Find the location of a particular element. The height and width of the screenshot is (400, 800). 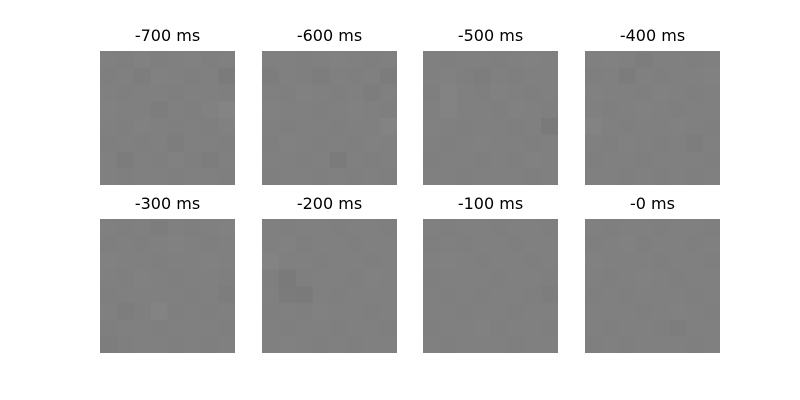

panel-title: -200 ms is located at coordinates (329, 203).